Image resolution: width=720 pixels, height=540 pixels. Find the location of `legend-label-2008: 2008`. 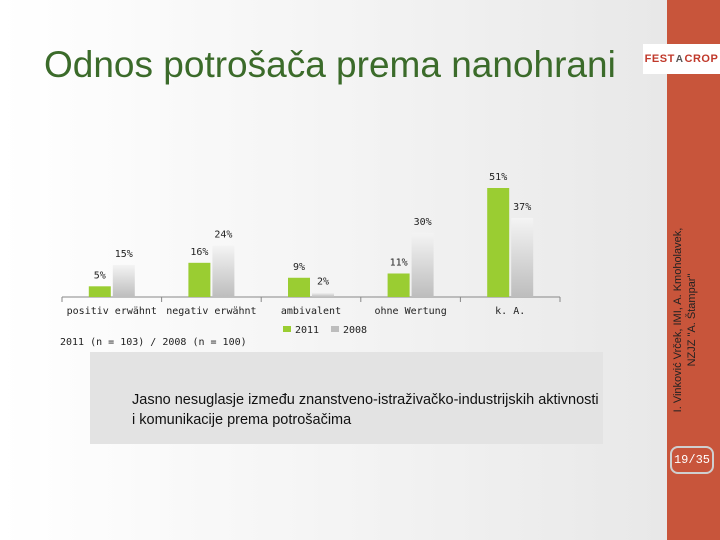

legend-label-2008: 2008 is located at coordinates (355, 330).